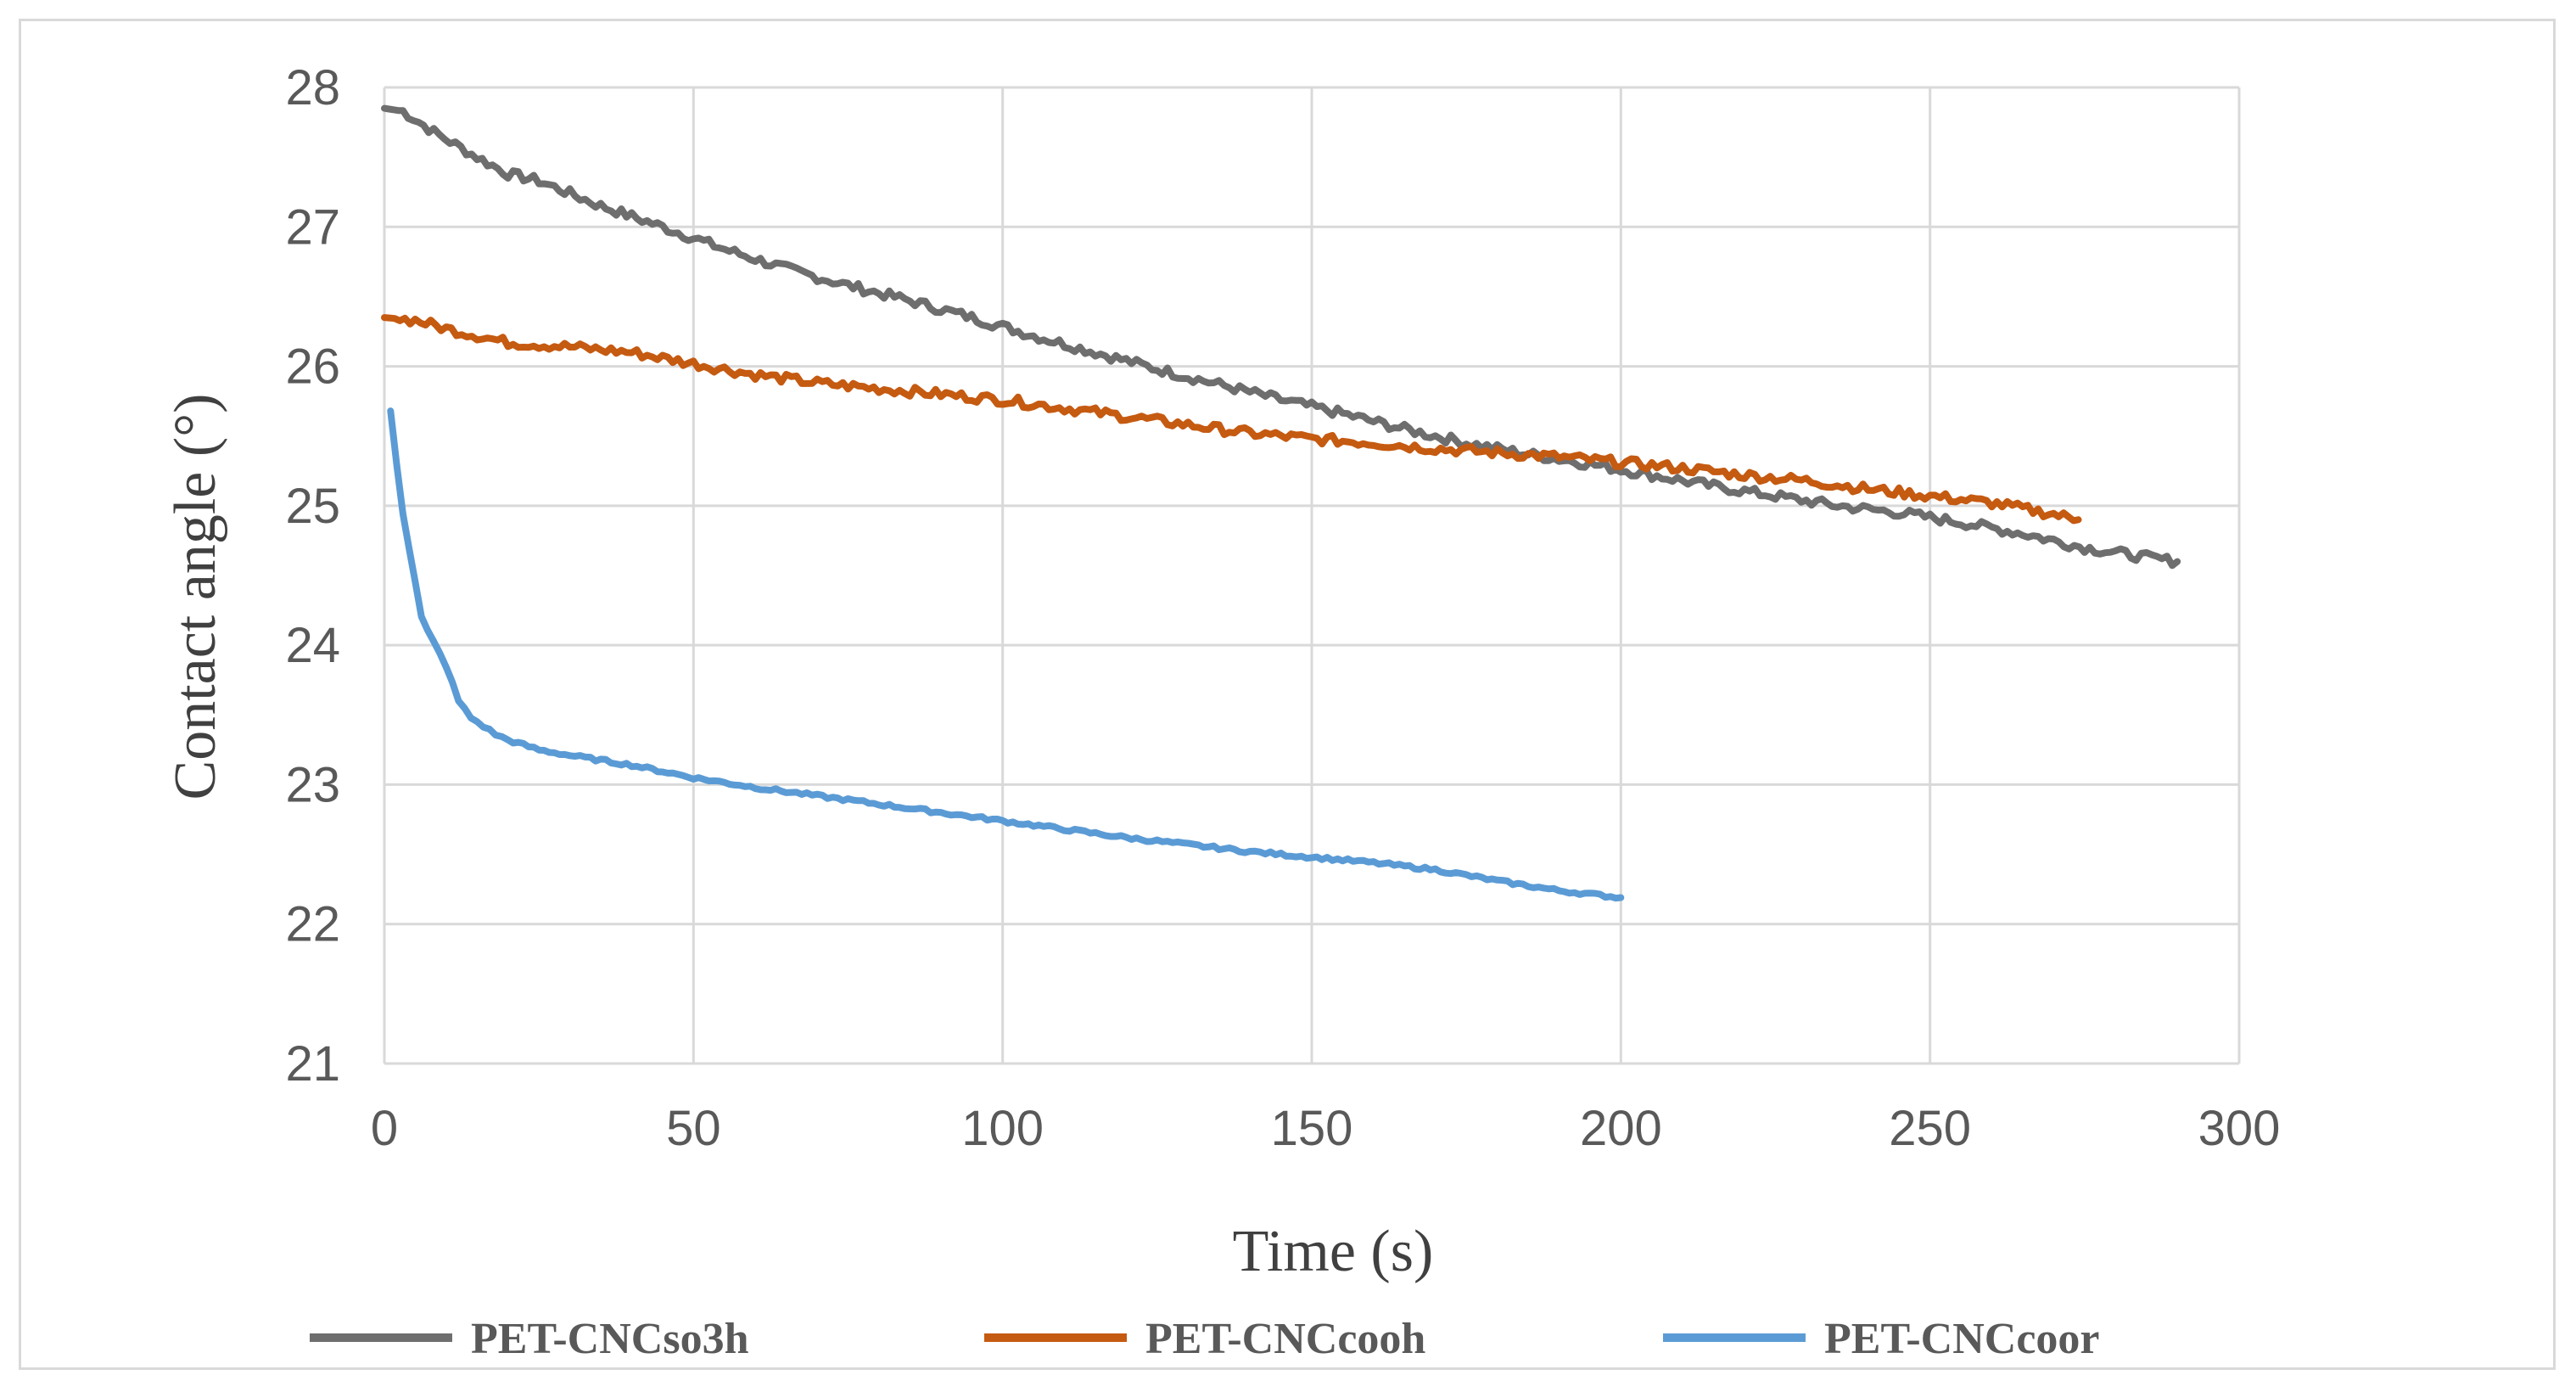 The height and width of the screenshot is (1392, 2576). What do you see at coordinates (1333, 1251) in the screenshot?
I see `x-axis-title: Time (s)` at bounding box center [1333, 1251].